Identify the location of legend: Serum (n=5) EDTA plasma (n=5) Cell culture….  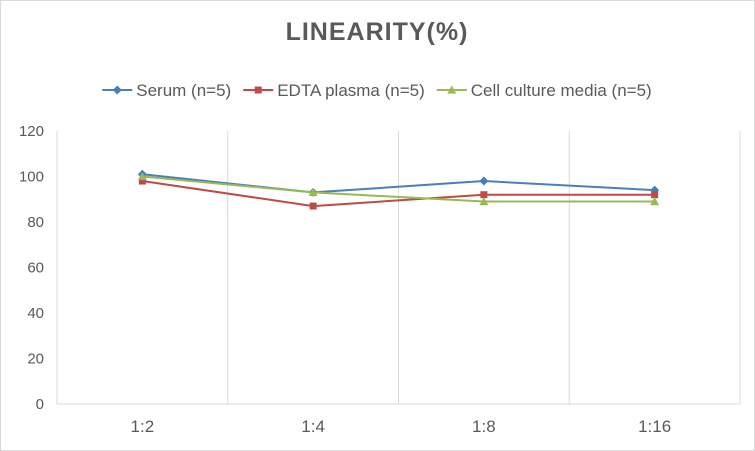
(377, 90).